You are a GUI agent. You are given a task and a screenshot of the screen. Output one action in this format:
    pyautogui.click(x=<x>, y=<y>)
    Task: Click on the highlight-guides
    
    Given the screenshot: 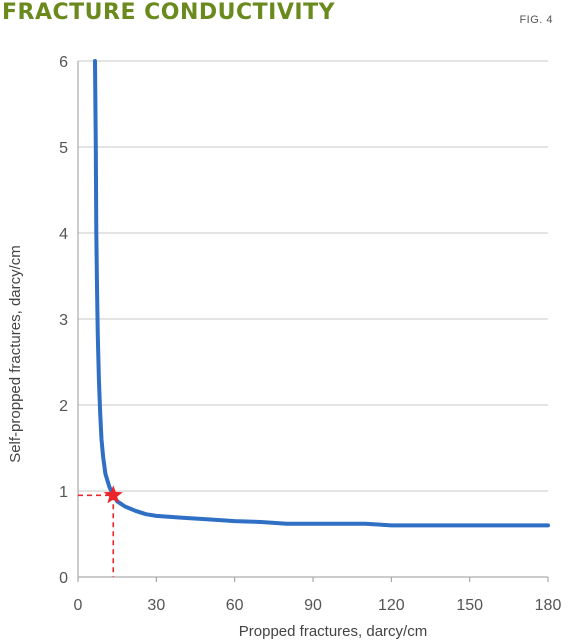 What is the action you would take?
    pyautogui.click(x=96, y=535)
    